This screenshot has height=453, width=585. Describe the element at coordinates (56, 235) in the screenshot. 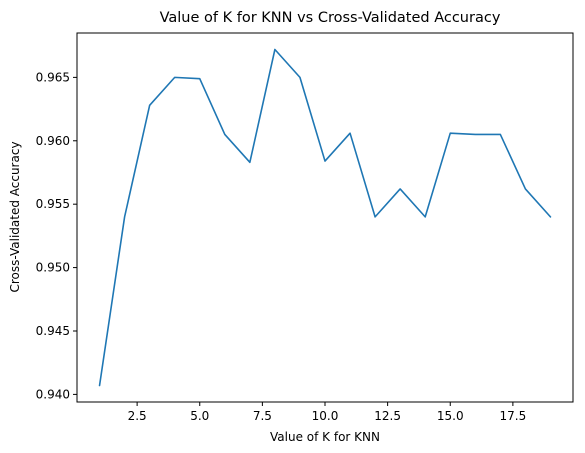

I see `y-axis: 0.940 0.945 0.950 0.955 0.960 0.965` at that location.